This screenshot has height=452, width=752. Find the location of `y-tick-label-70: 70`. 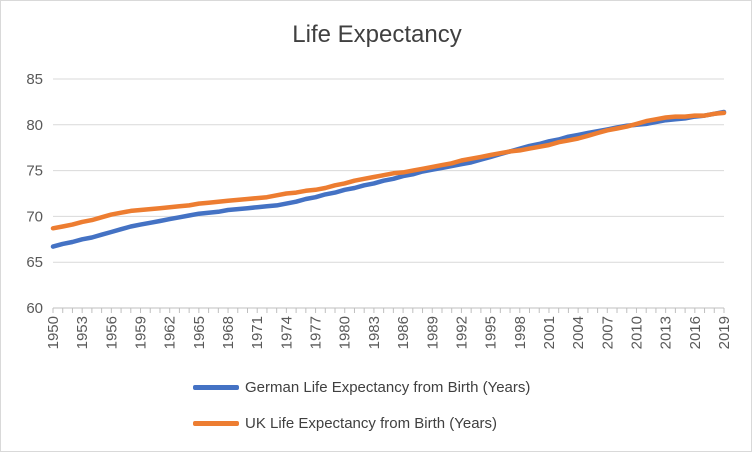

y-tick-label-70: 70 is located at coordinates (34, 216).